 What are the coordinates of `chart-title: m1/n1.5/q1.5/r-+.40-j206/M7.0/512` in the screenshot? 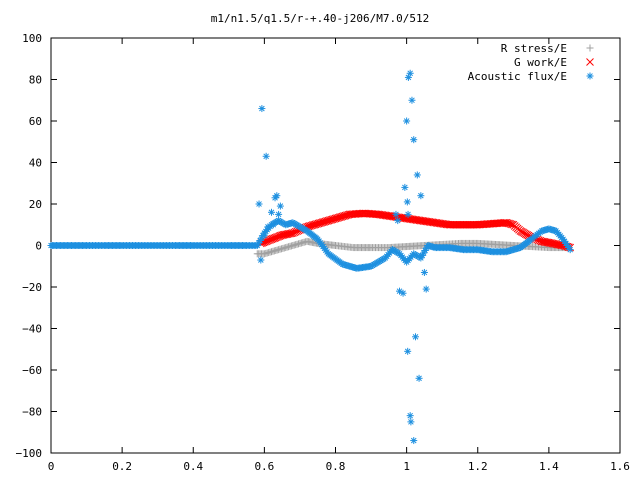 It's located at (320, 18).